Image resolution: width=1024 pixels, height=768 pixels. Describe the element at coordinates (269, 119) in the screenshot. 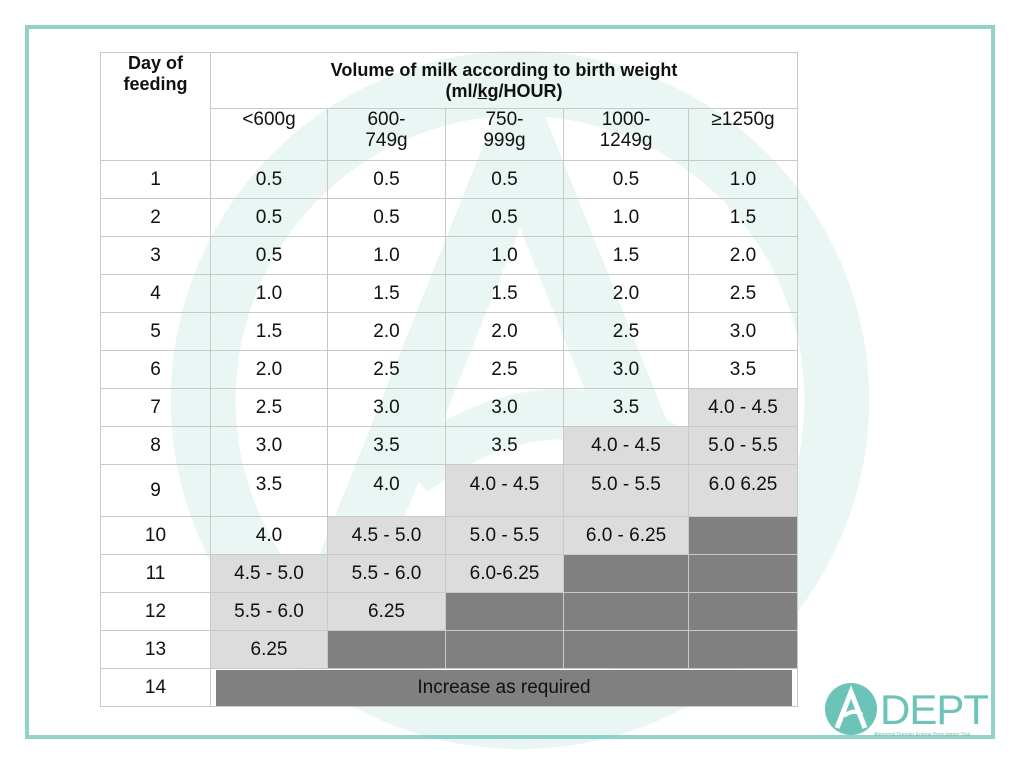

I see `weight-class-line1: <600g` at that location.